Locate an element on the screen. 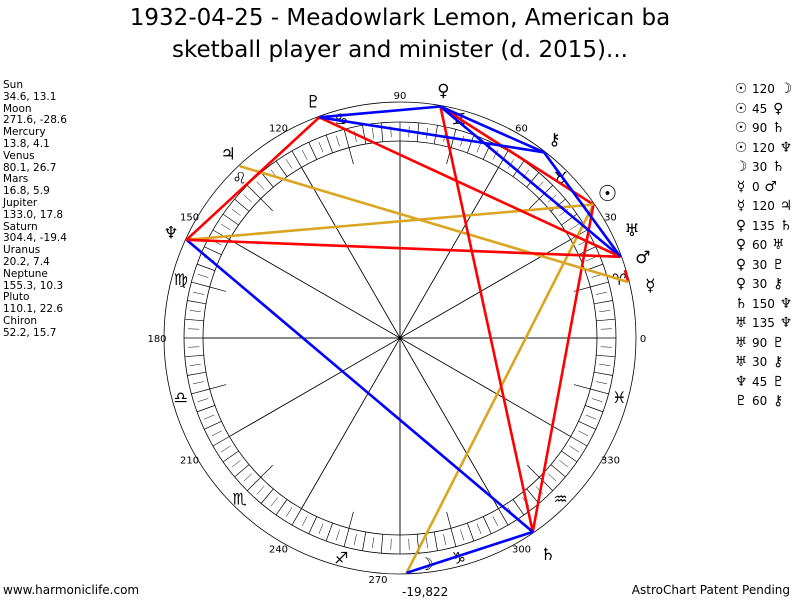  aspect-row: ☉︎ 120 ♆︎ is located at coordinates (763, 149).